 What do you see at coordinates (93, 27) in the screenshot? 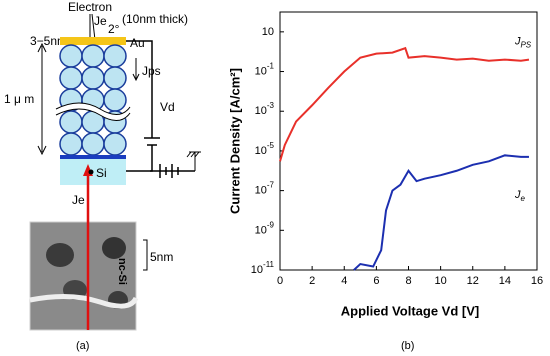
I see `emit-line` at bounding box center [93, 27].